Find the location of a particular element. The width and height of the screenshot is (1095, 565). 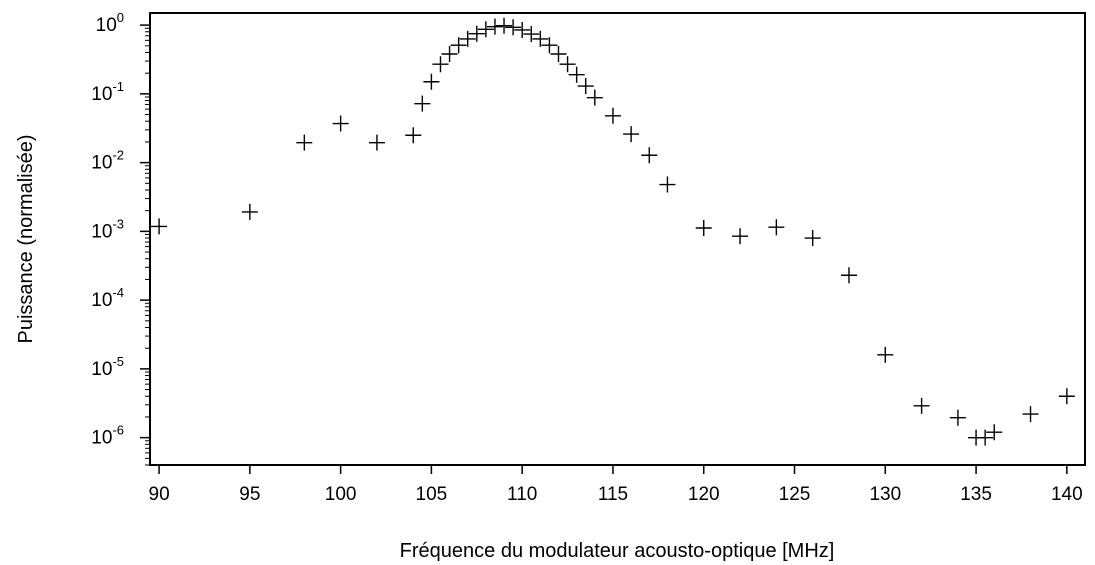

x-axis: 90 95 100 105 110 115 120 125 130 135 140 is located at coordinates (616, 485).